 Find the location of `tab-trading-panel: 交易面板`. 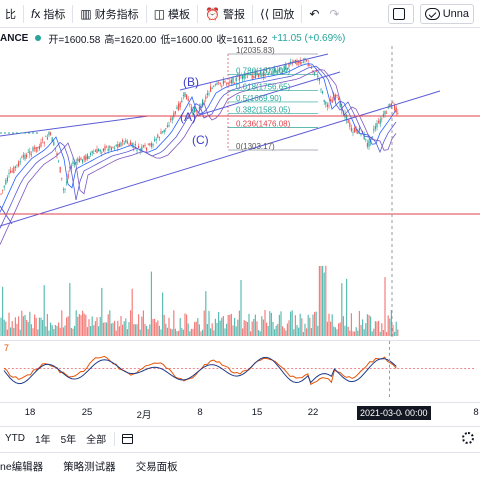

tab-trading-panel: 交易面板 is located at coordinates (156, 466).